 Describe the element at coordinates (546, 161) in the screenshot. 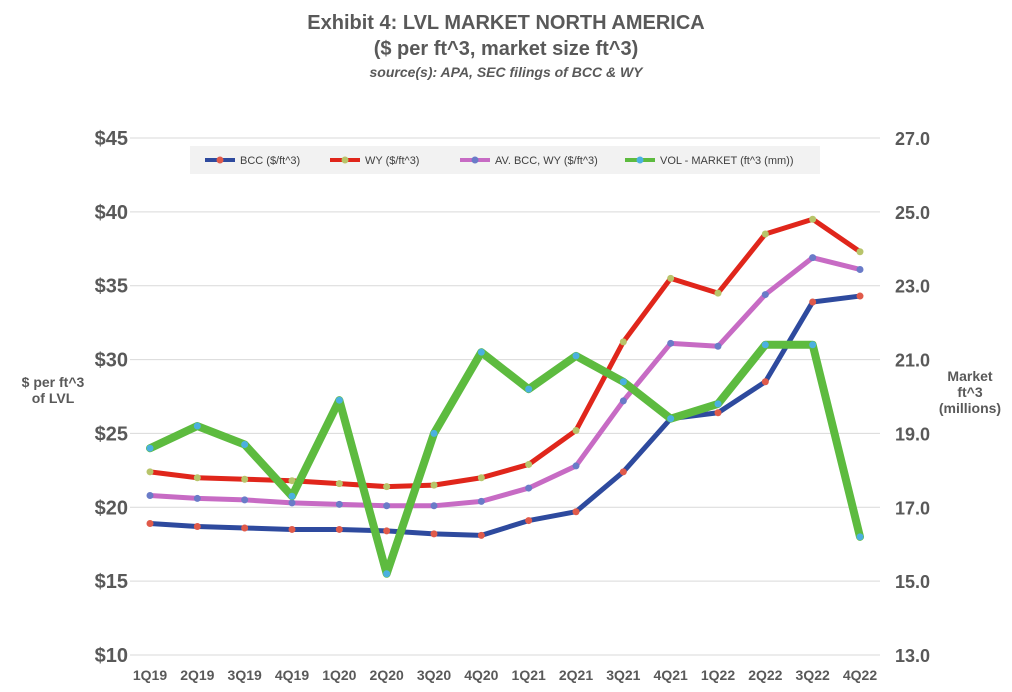

I see `legend-label-avg: AV. BCC, WY ($/ft^3)` at that location.